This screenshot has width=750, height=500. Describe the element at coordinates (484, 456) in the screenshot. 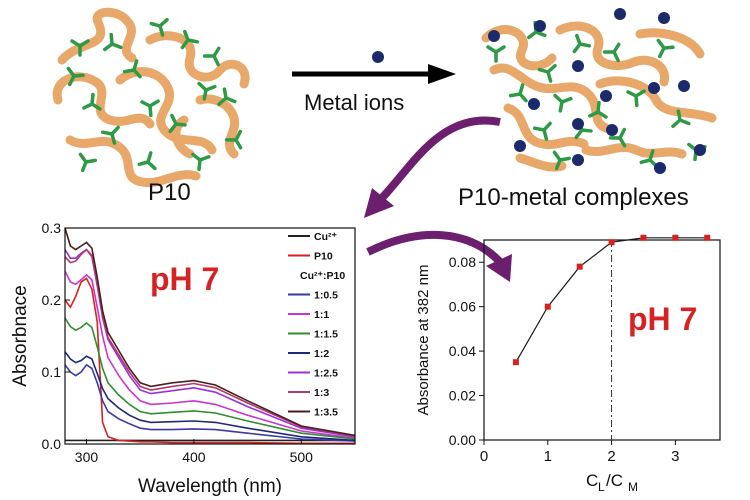

I see `x-tick-label: 0` at that location.